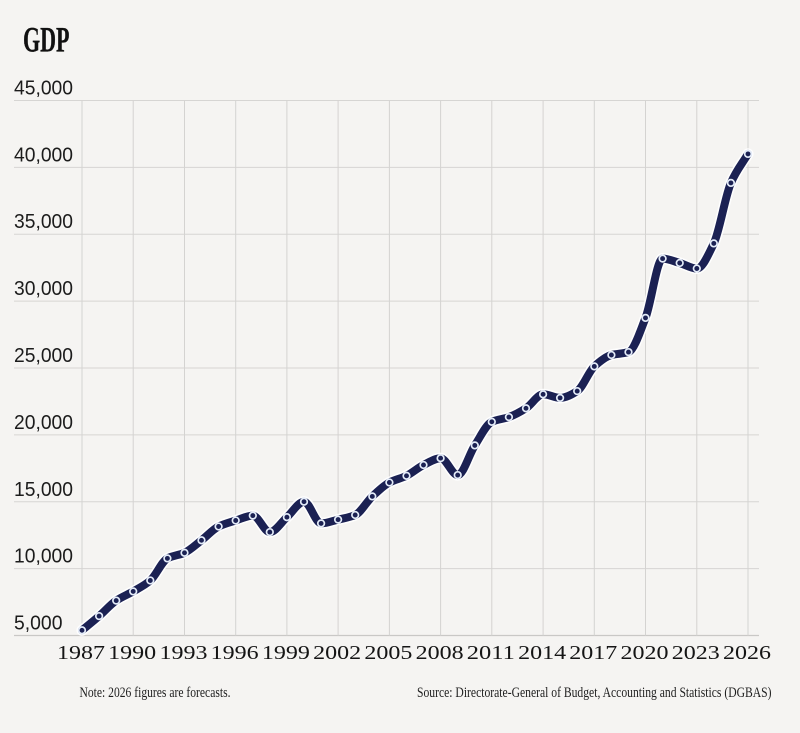 Image resolution: width=800 pixels, height=733 pixels. I want to click on svg-text: 2023, so click(696, 653).